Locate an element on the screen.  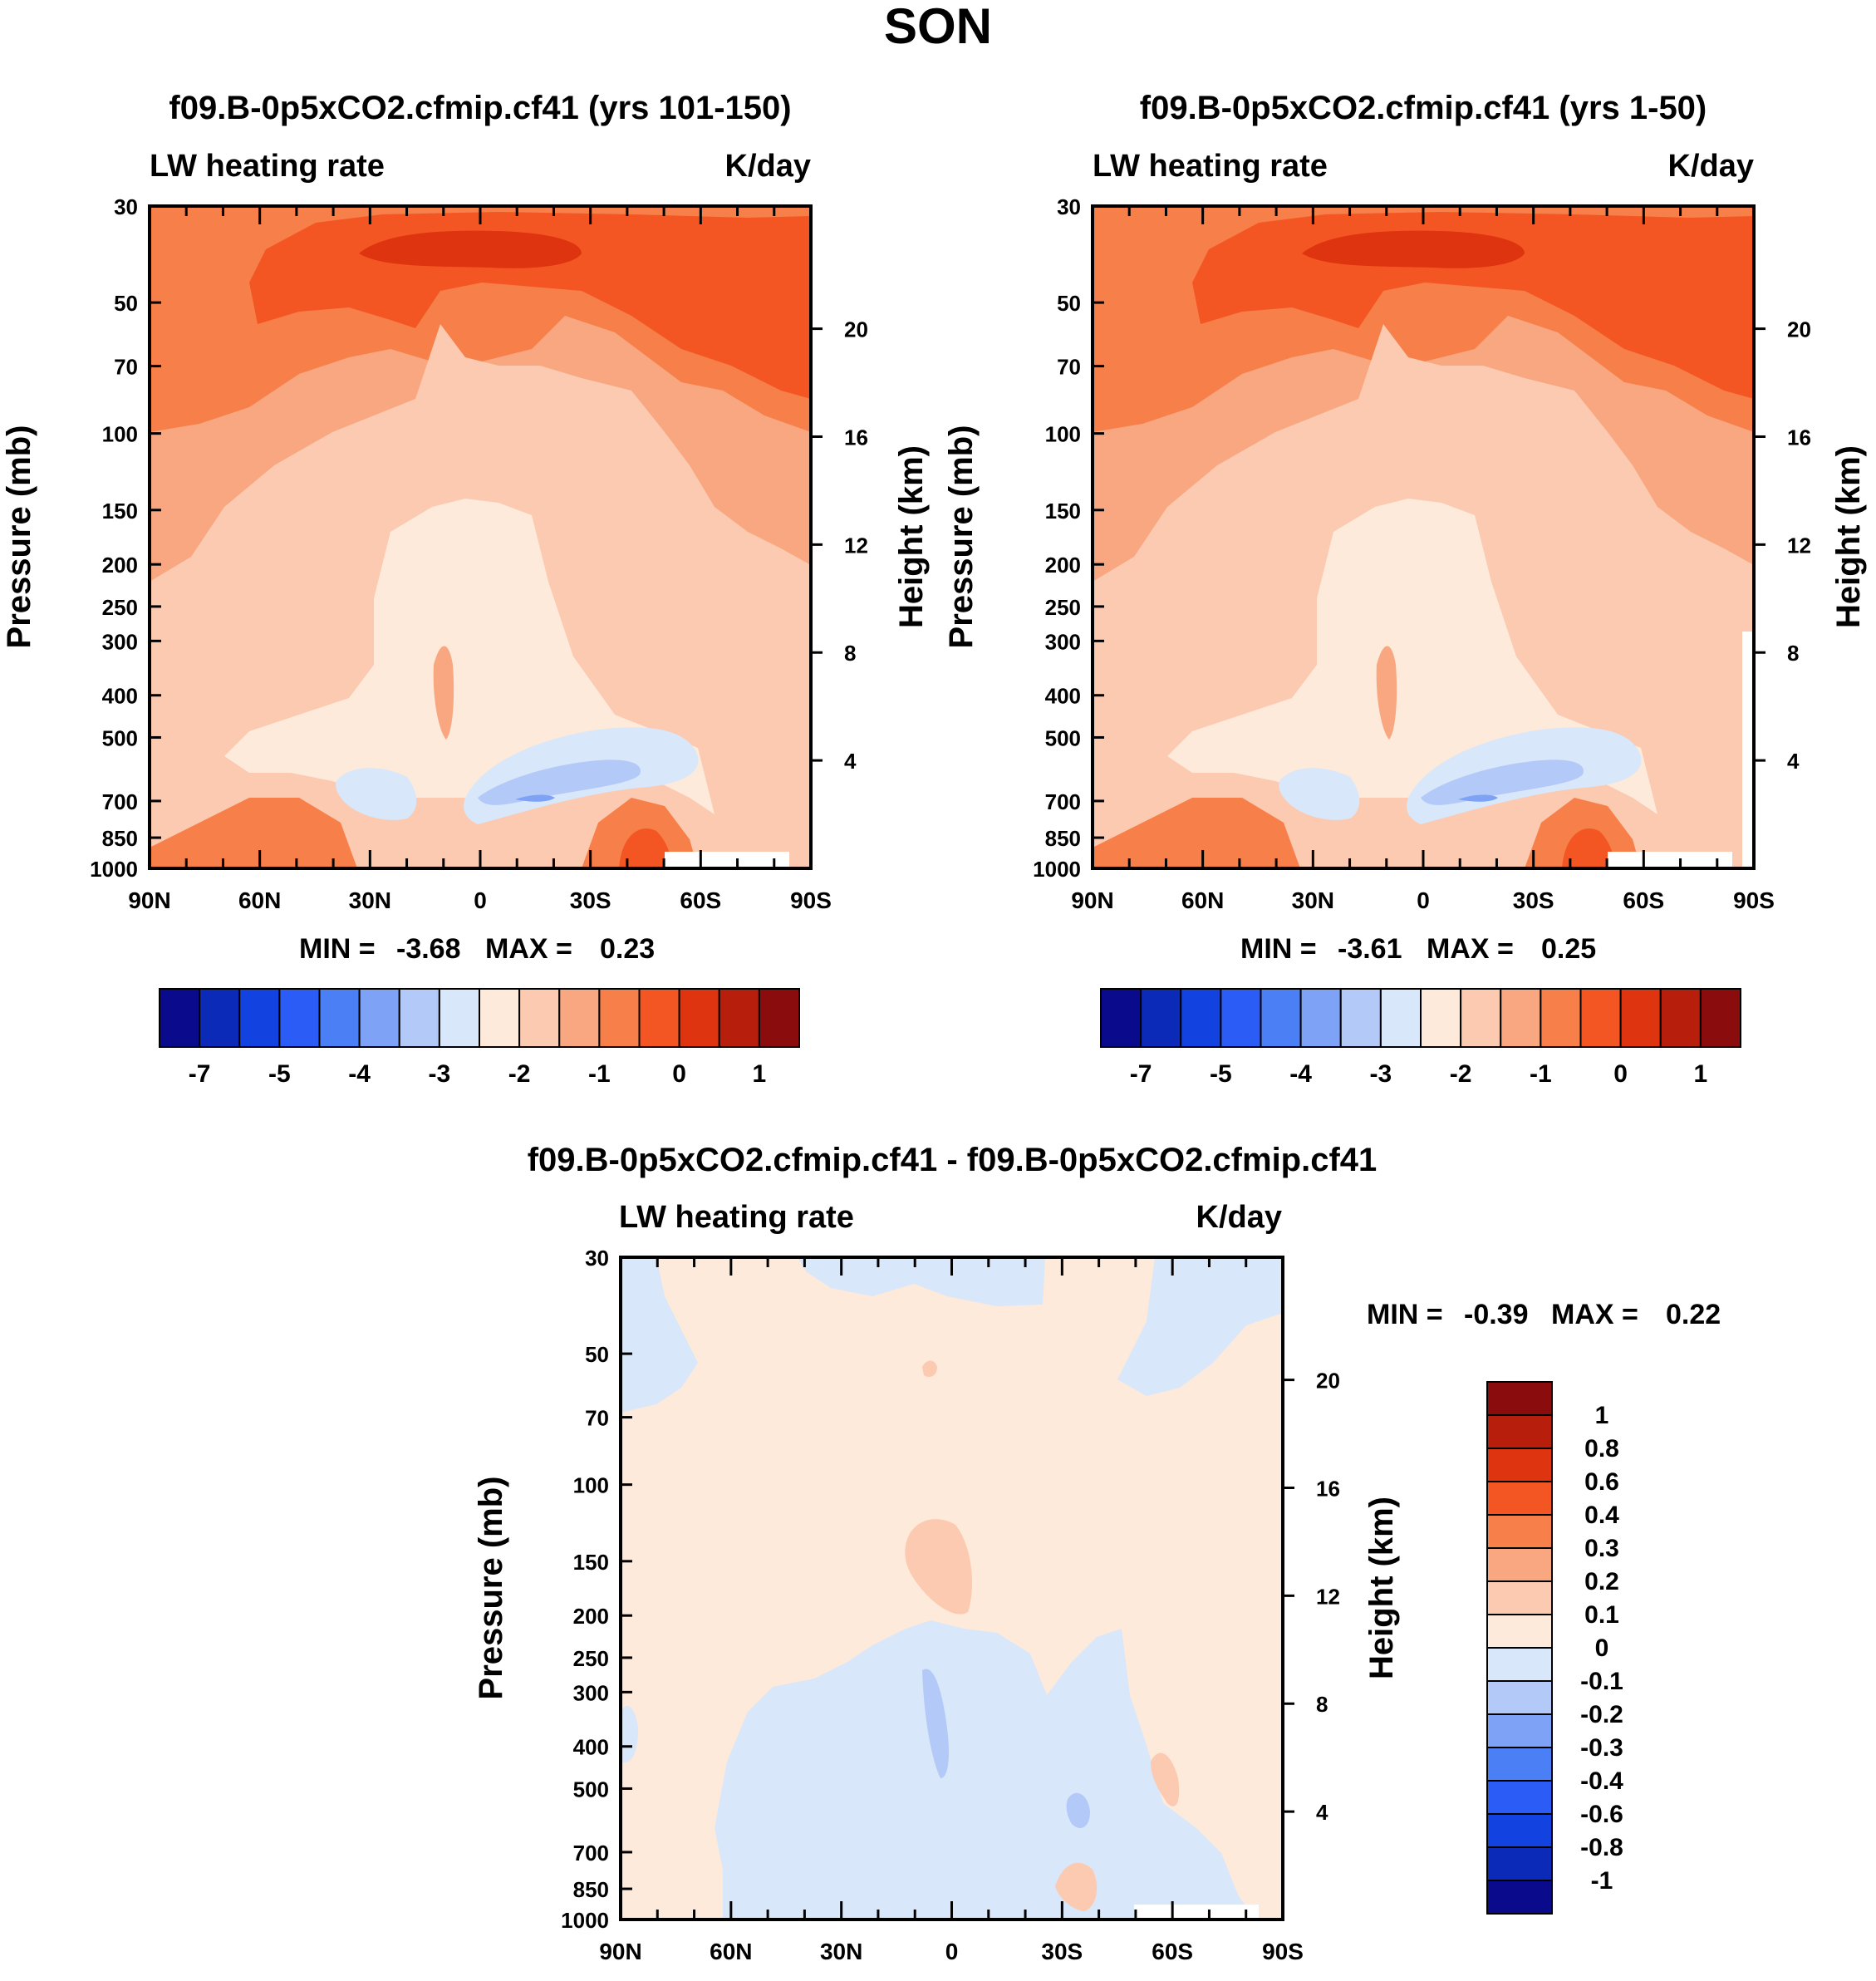
band-neg-upper-left is located at coordinates (659, 1335).